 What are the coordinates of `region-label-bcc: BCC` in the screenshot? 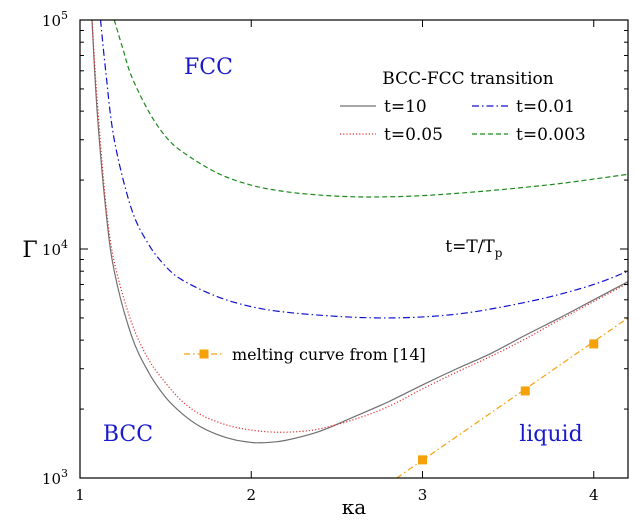 It's located at (128, 434).